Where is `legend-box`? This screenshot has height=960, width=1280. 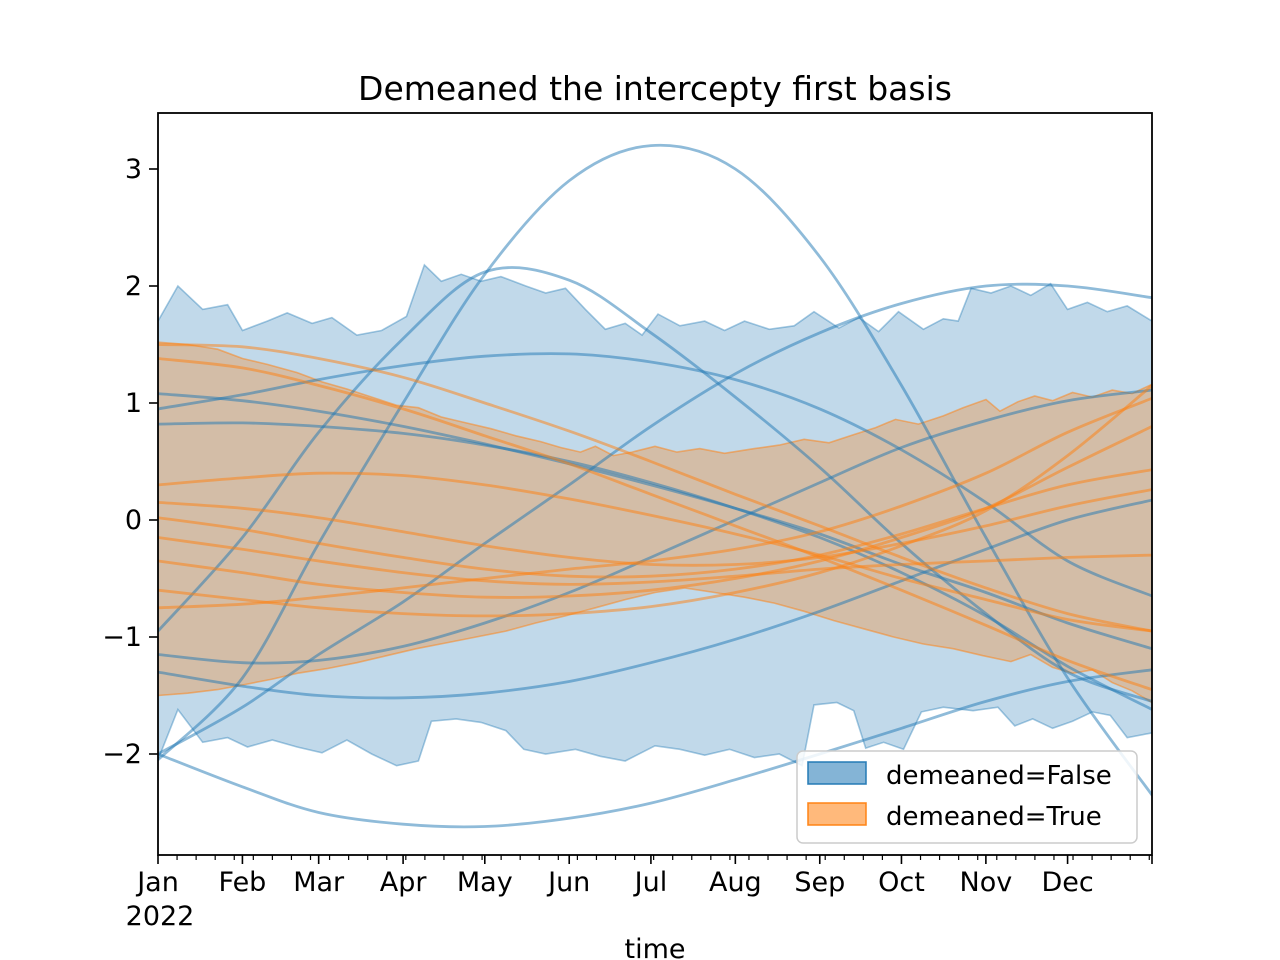 legend-box is located at coordinates (967, 797).